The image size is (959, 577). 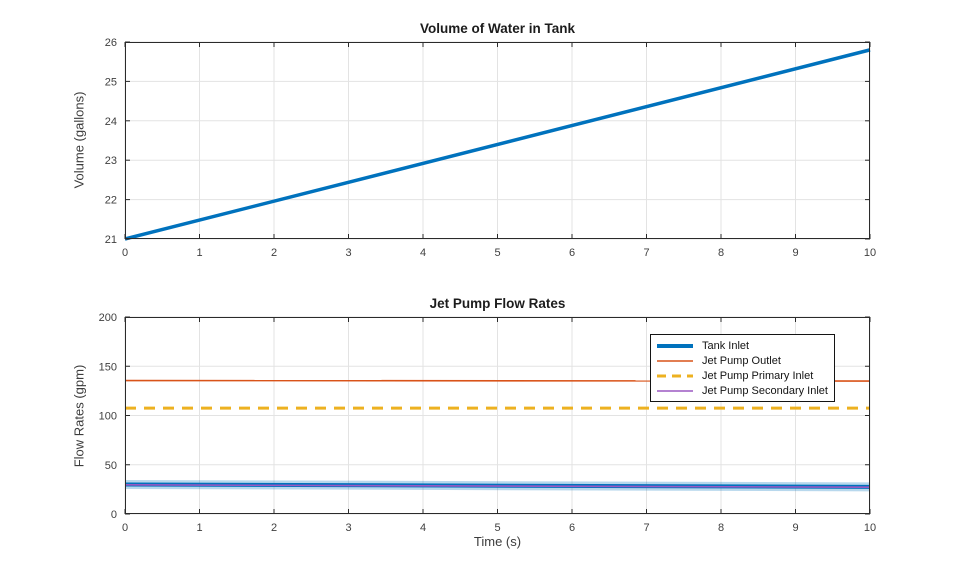 I want to click on legend-item: Jet Pump Secondary Inlet, so click(x=742, y=390).